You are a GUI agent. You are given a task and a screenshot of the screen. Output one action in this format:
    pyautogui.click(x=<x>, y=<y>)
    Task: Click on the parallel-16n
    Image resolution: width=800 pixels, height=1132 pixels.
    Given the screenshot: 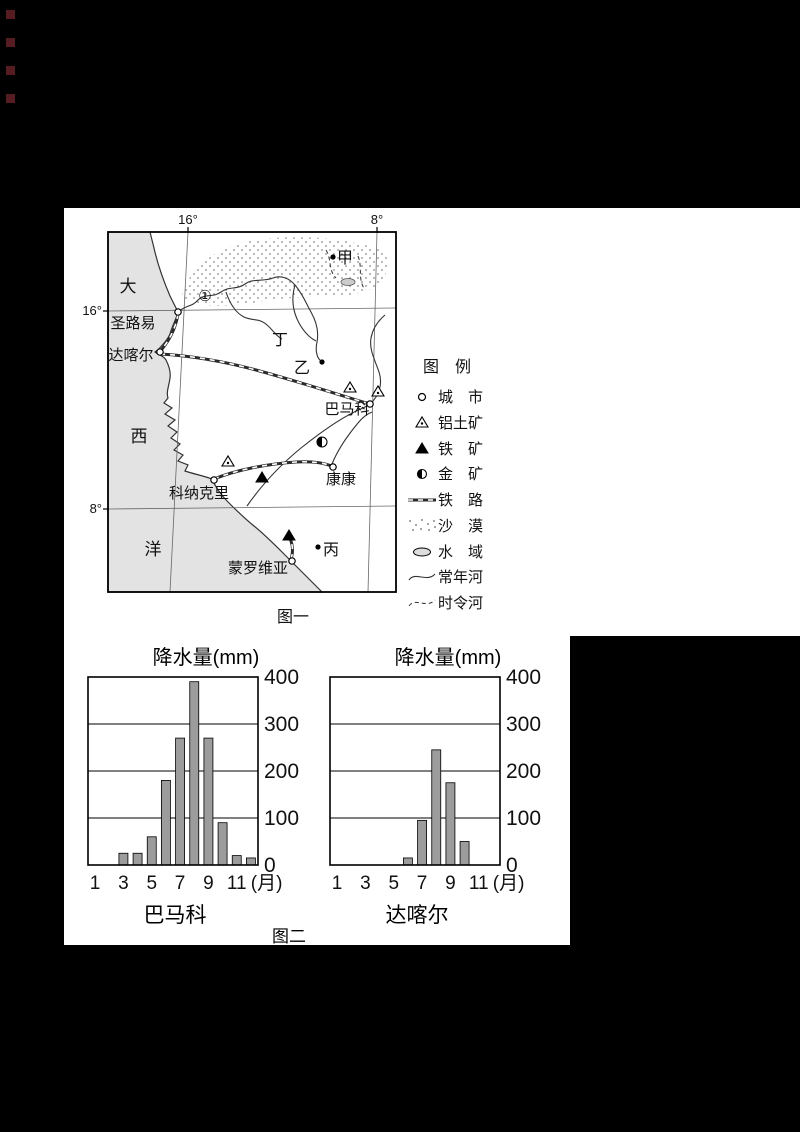 What is the action you would take?
    pyautogui.click(x=252, y=309)
    